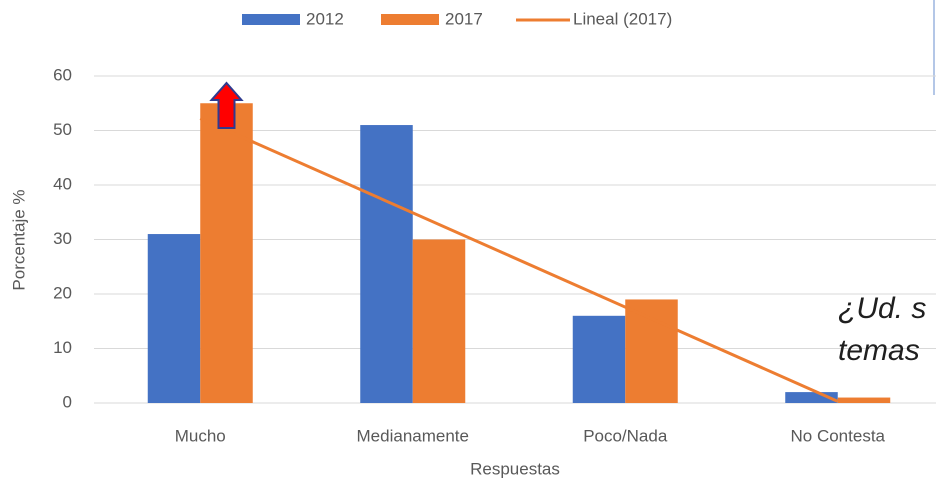 The height and width of the screenshot is (486, 936). Describe the element at coordinates (838, 435) in the screenshot. I see `x-tick-label: No Contesta` at that location.